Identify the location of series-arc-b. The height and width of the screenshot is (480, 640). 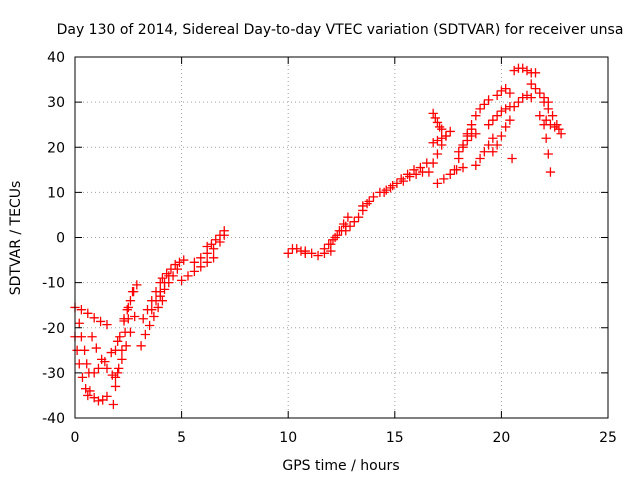
(81, 366).